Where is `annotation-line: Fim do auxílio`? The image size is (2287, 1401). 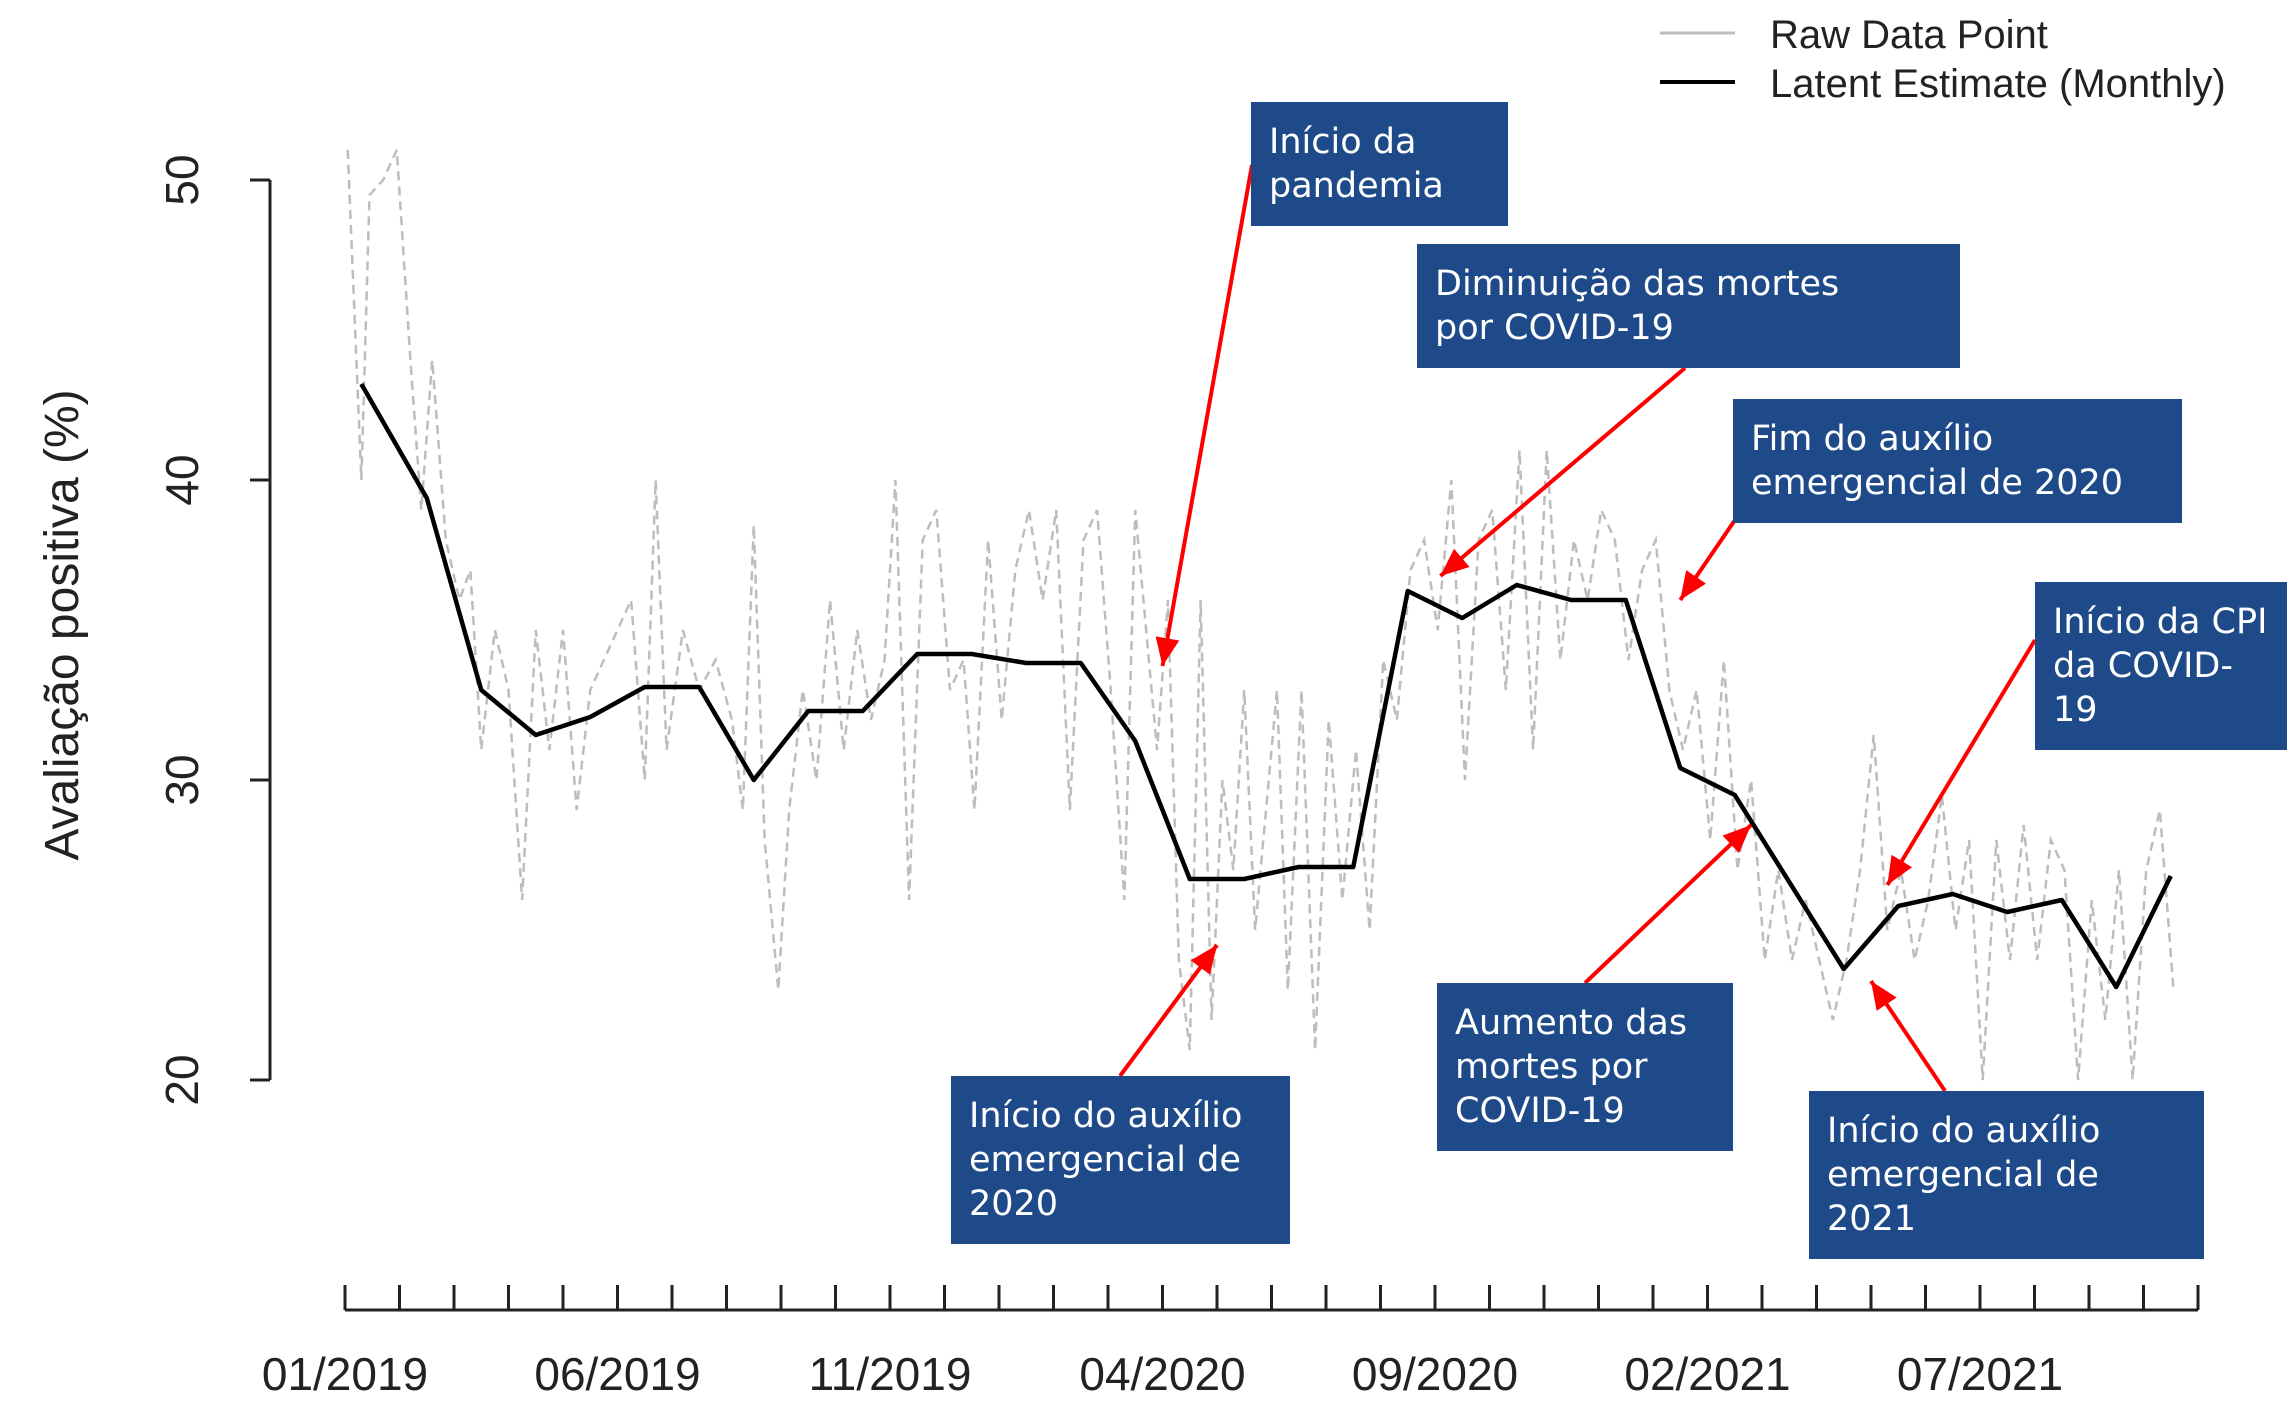
annotation-line: Fim do auxílio is located at coordinates (1872, 439).